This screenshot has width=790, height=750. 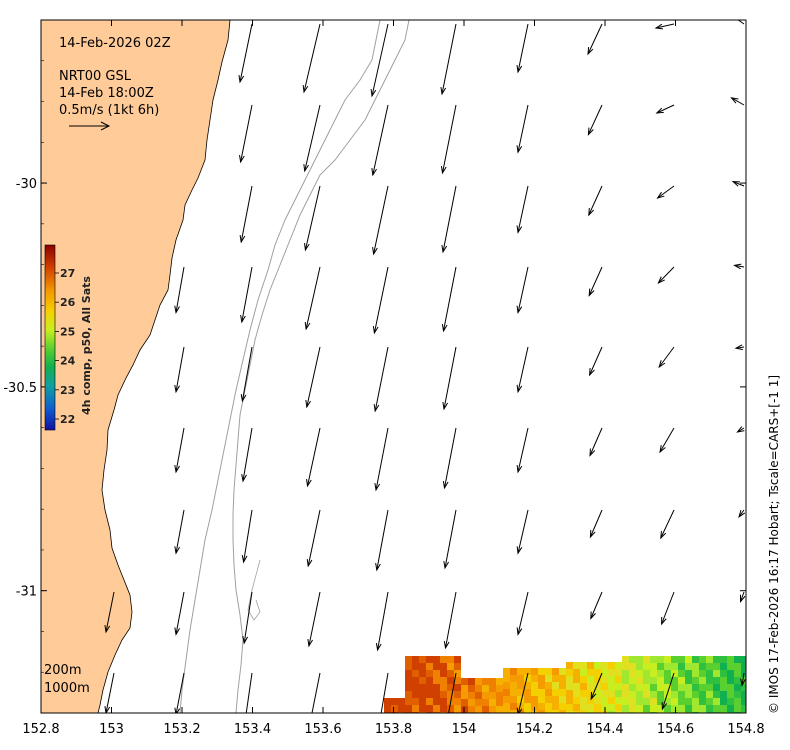 What do you see at coordinates (534, 729) in the screenshot?
I see `x-tick-label: 154.2` at bounding box center [534, 729].